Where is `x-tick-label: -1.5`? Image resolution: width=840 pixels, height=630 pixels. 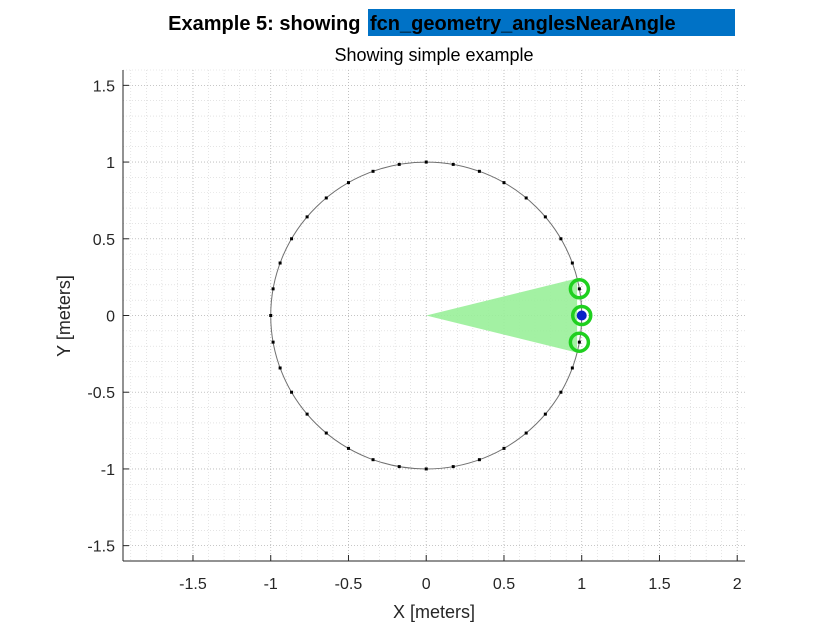
x-tick-label: -1.5 is located at coordinates (193, 584).